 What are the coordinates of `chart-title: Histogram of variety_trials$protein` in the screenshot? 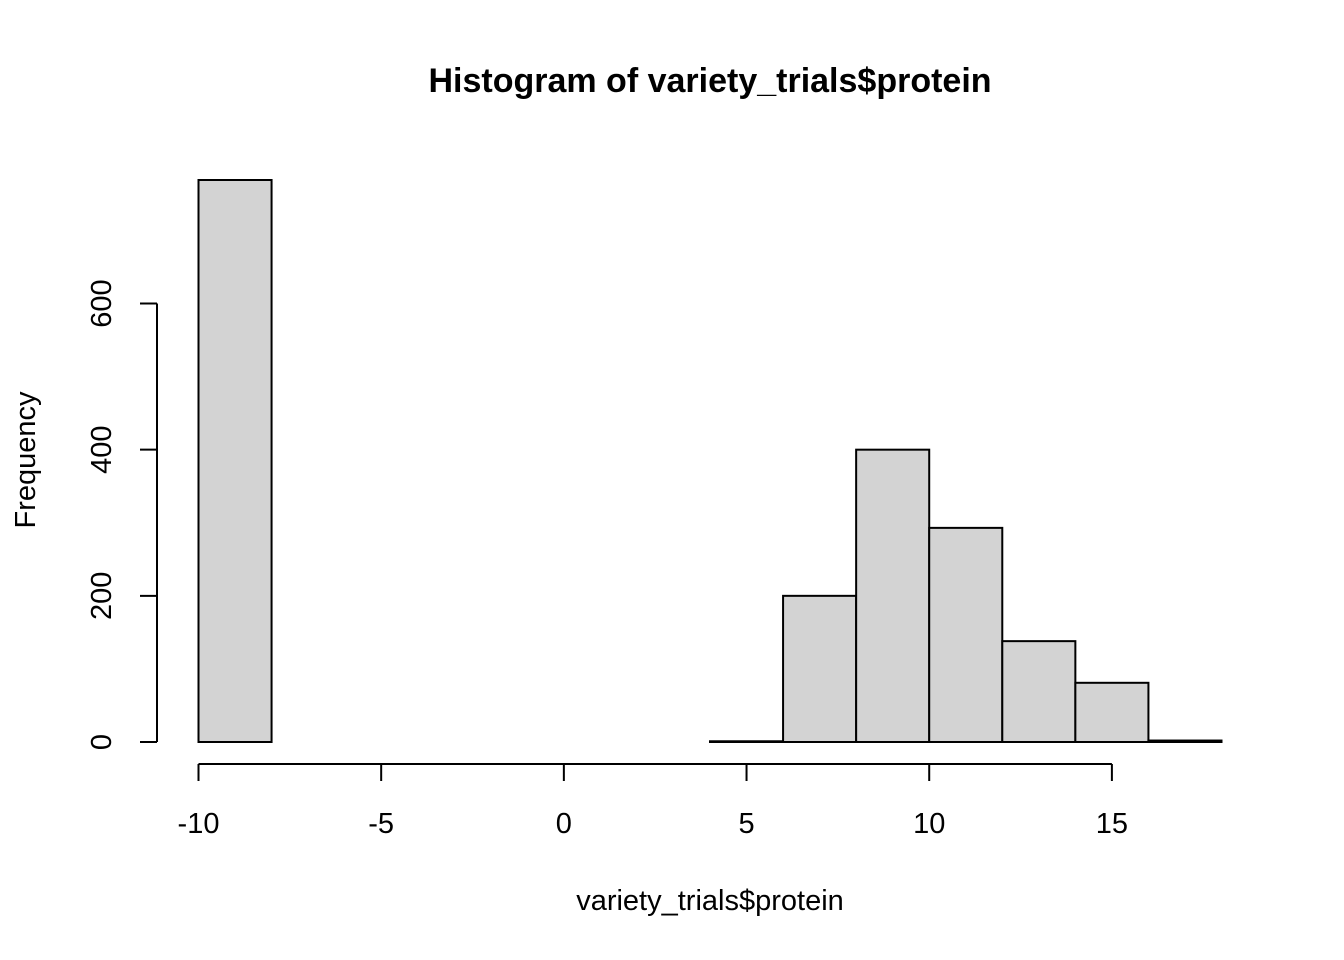 It's located at (709, 81).